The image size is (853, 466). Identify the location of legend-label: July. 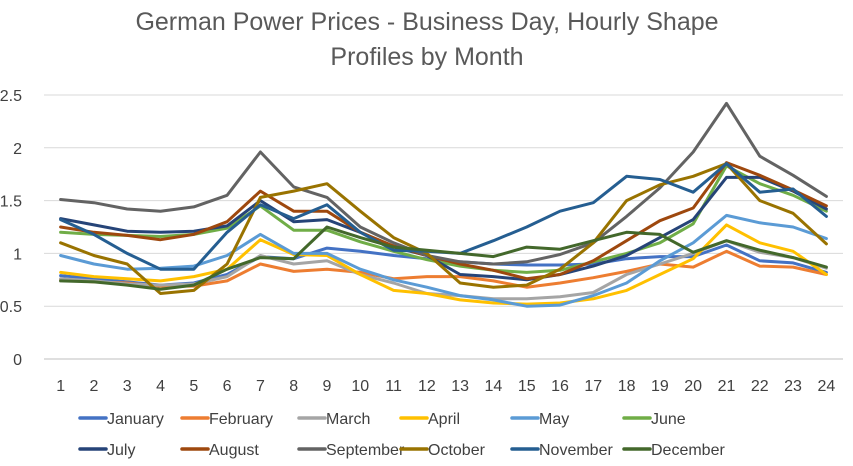
(121, 450).